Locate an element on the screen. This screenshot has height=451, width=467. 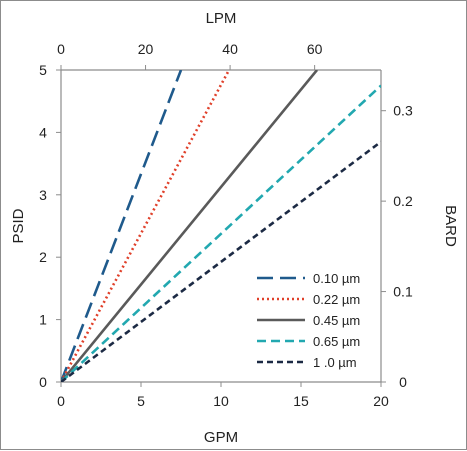
y-axis-title-right: BARD is located at coordinates (450, 226).